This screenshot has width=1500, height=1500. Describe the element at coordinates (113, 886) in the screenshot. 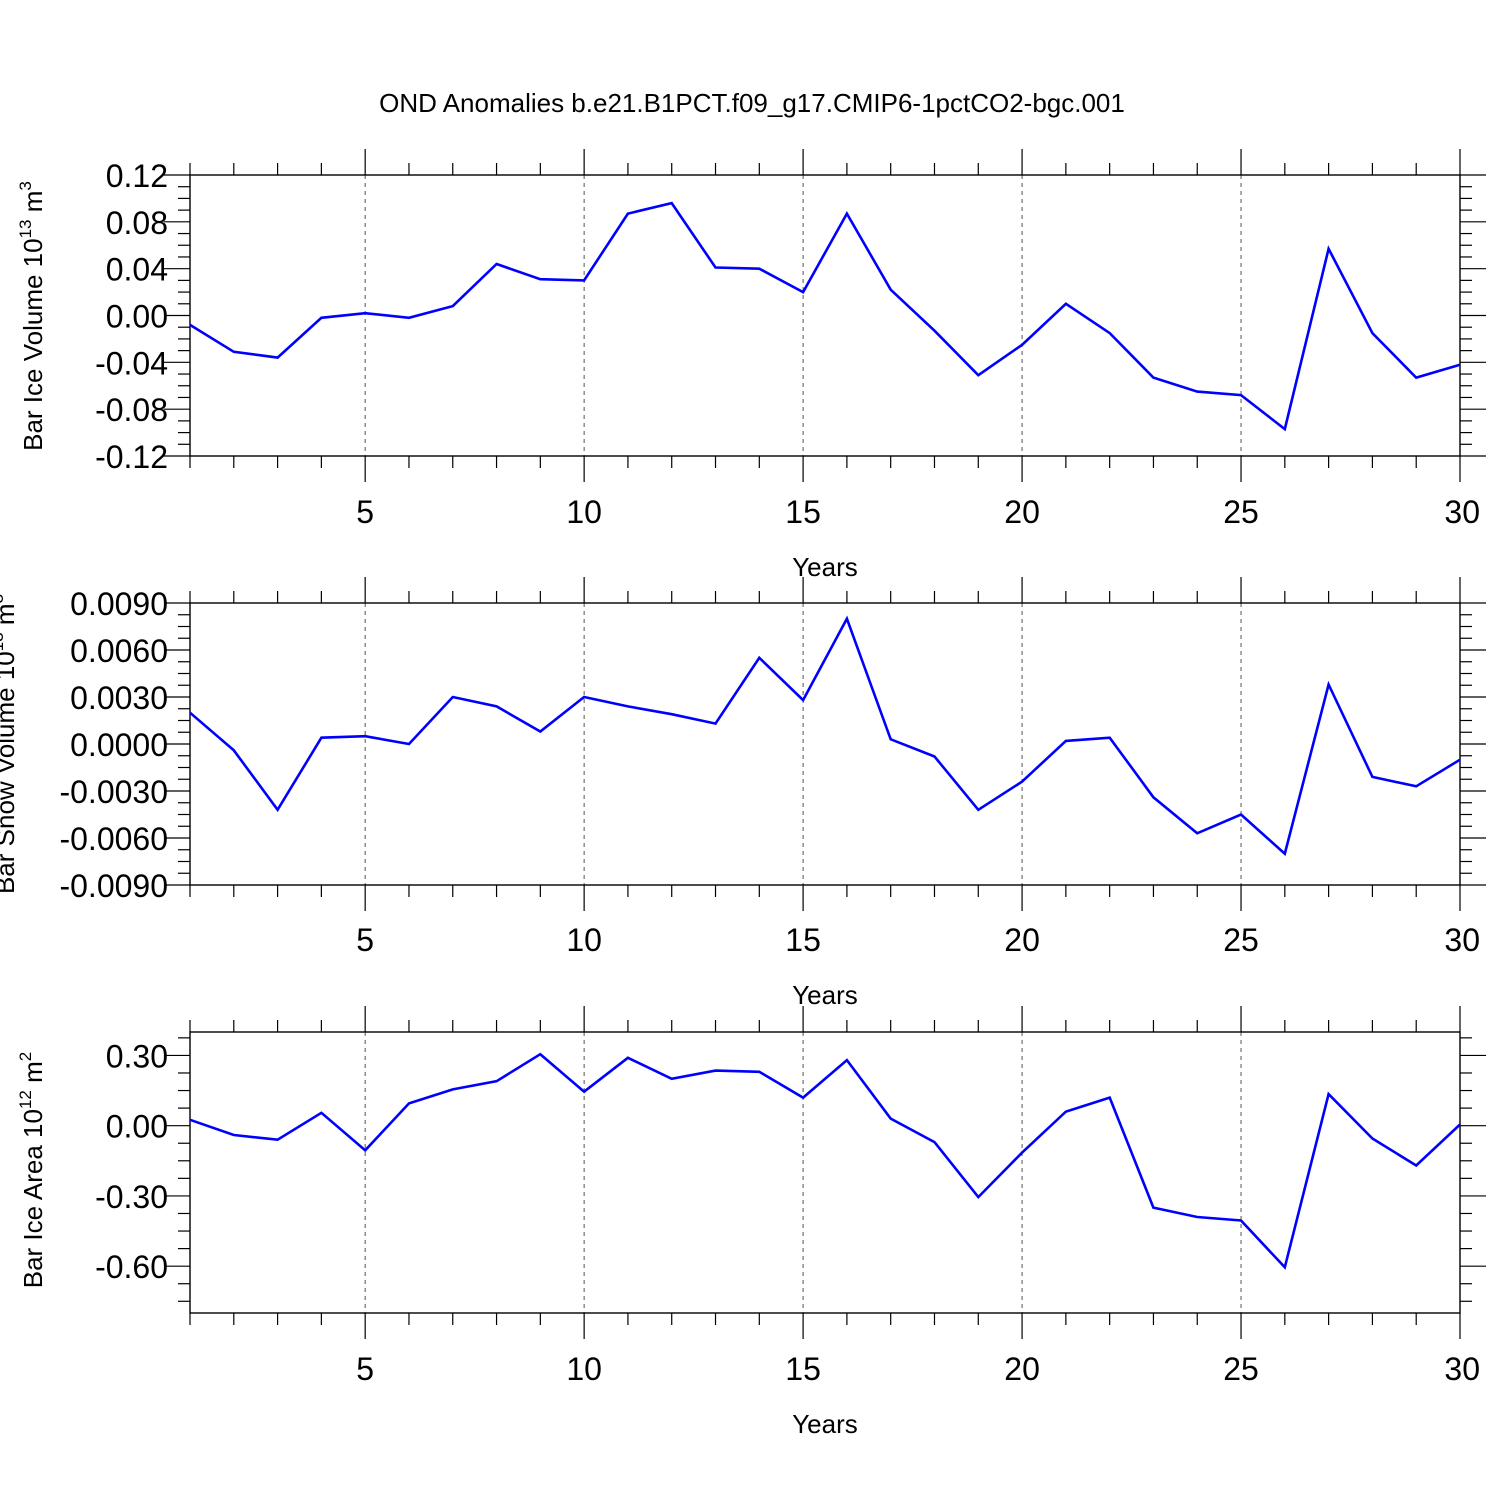

I see `y-tick-label: -0.0090` at that location.